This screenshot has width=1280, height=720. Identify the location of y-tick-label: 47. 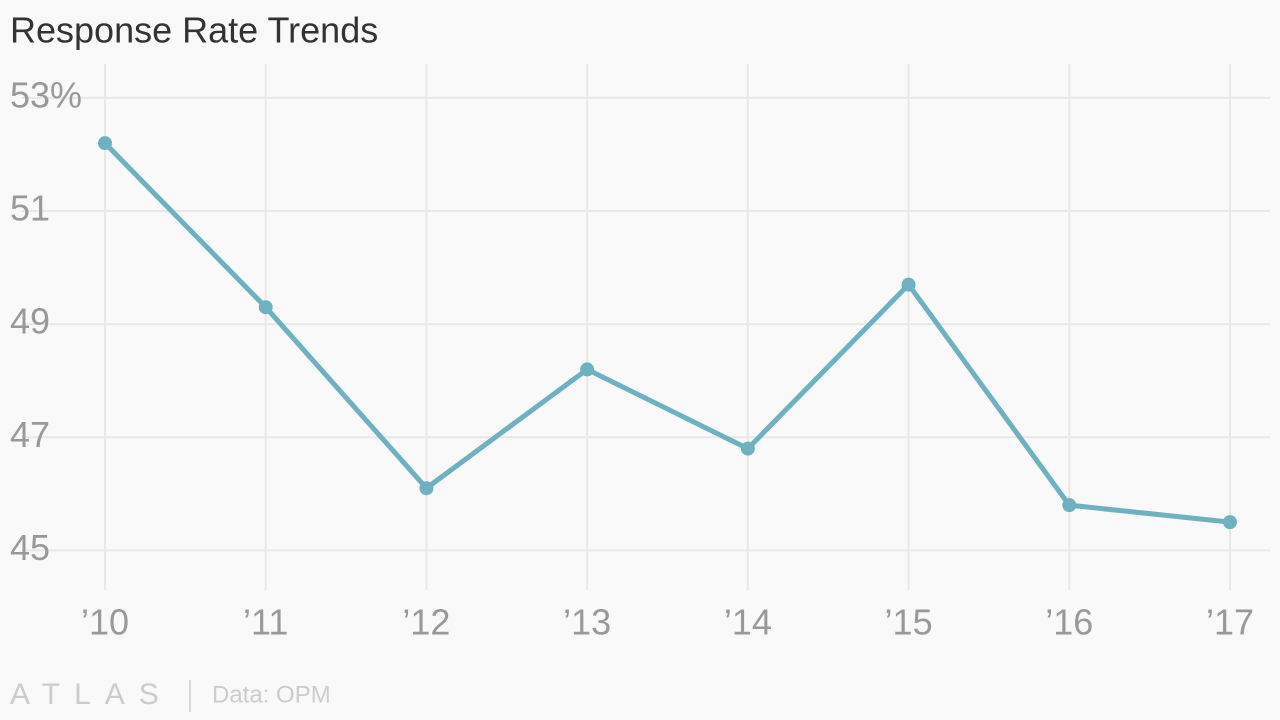
(30, 434).